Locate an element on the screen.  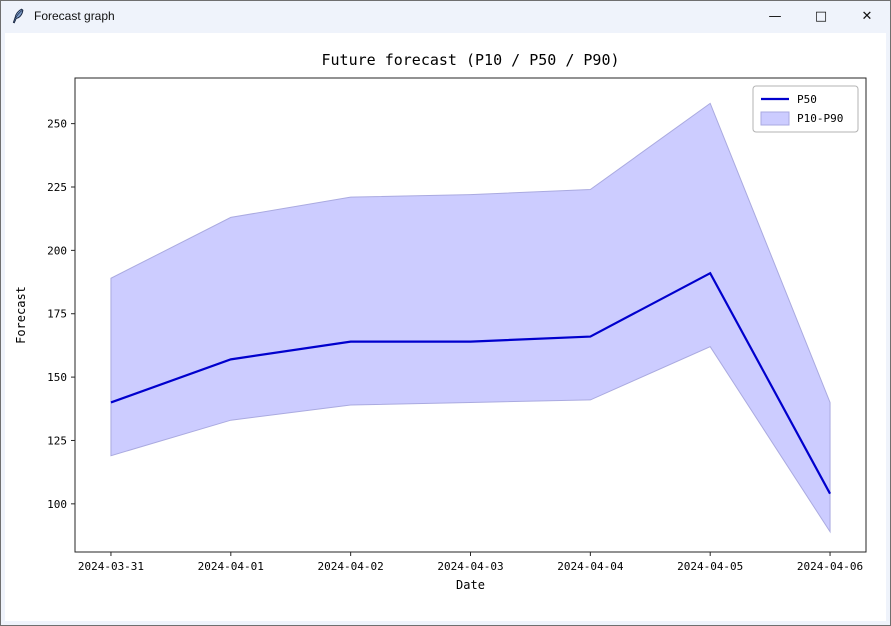
y-tick-label: 100 is located at coordinates (57, 504).